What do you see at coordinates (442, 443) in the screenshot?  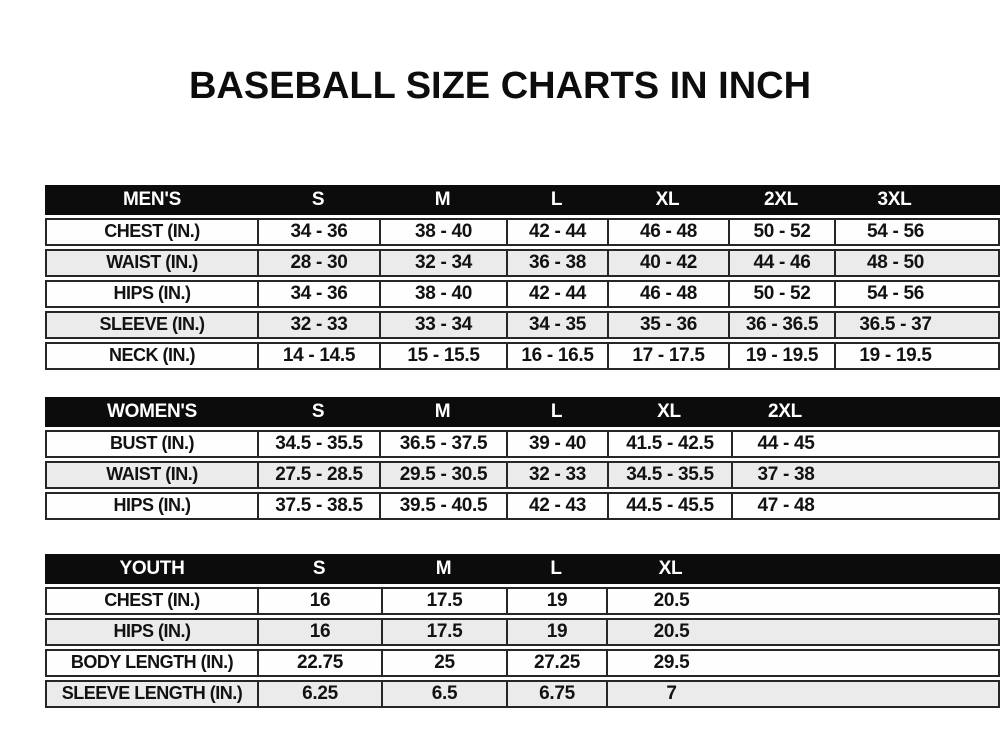 I see `value-cell: 36.5 - 37.5` at bounding box center [442, 443].